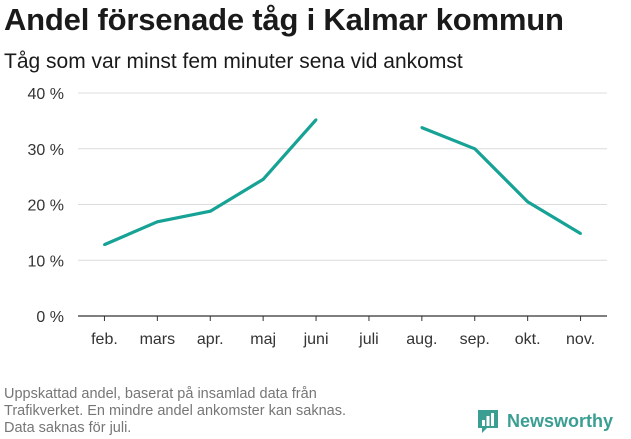 The image size is (631, 439). What do you see at coordinates (528, 339) in the screenshot?
I see `x-tick-label: okt.` at bounding box center [528, 339].